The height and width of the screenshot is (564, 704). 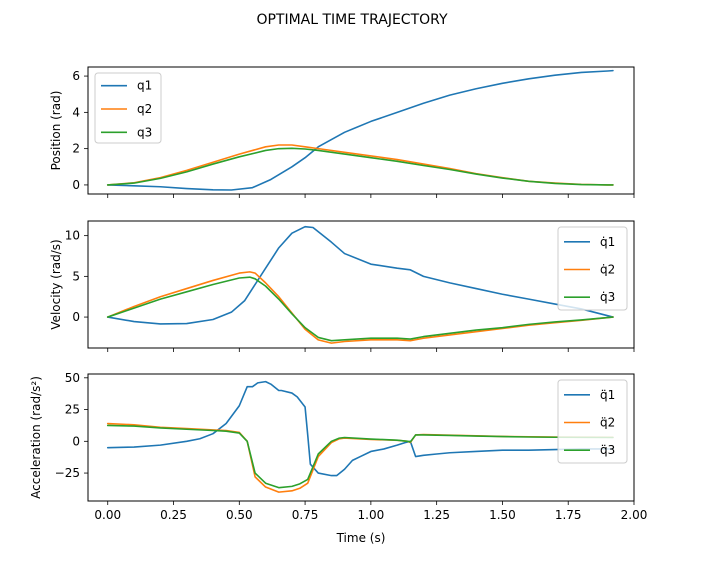 I want to click on x-tick-label: 1.75, so click(x=568, y=515).